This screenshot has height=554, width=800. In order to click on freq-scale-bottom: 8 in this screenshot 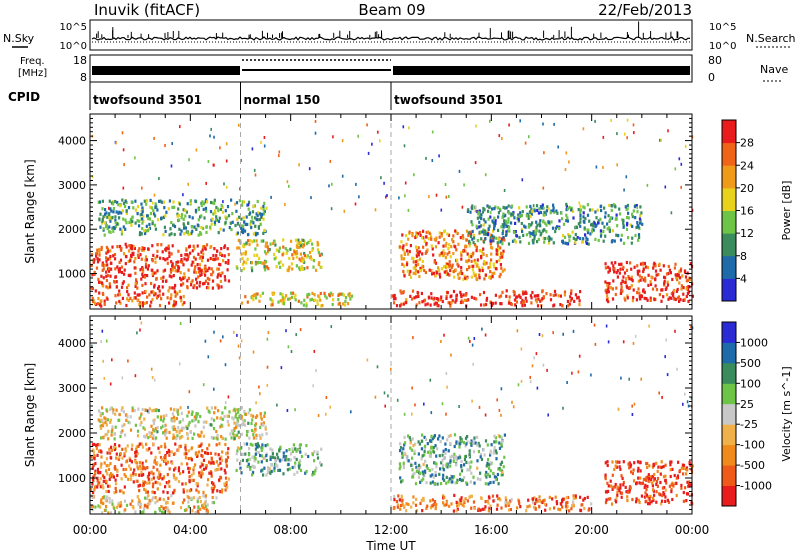, I will do `click(83, 77)`.